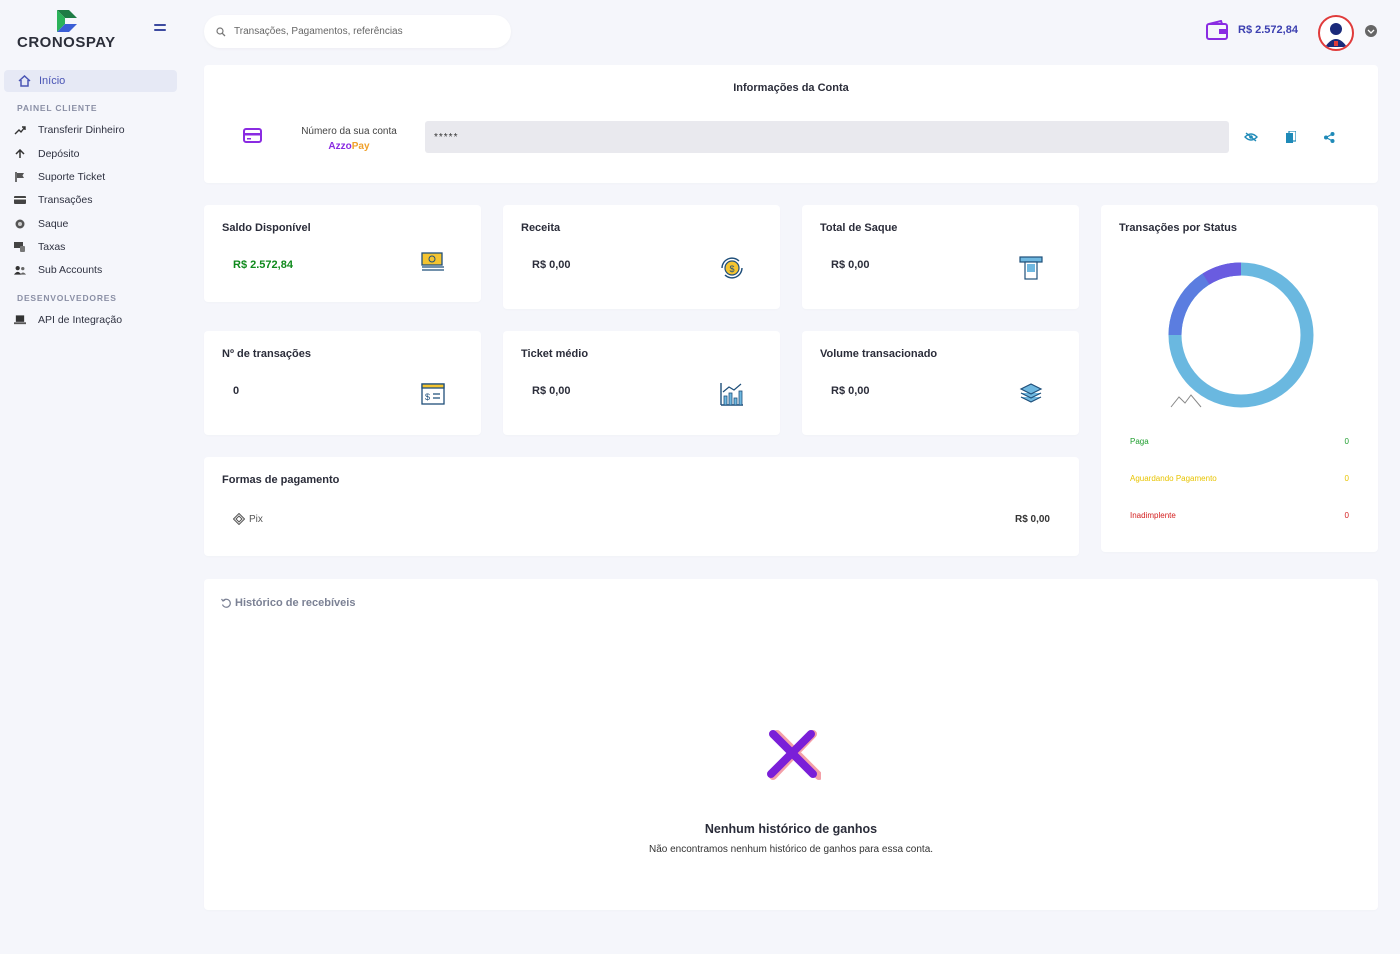  I want to click on user-avatar-icon, so click(1336, 35).